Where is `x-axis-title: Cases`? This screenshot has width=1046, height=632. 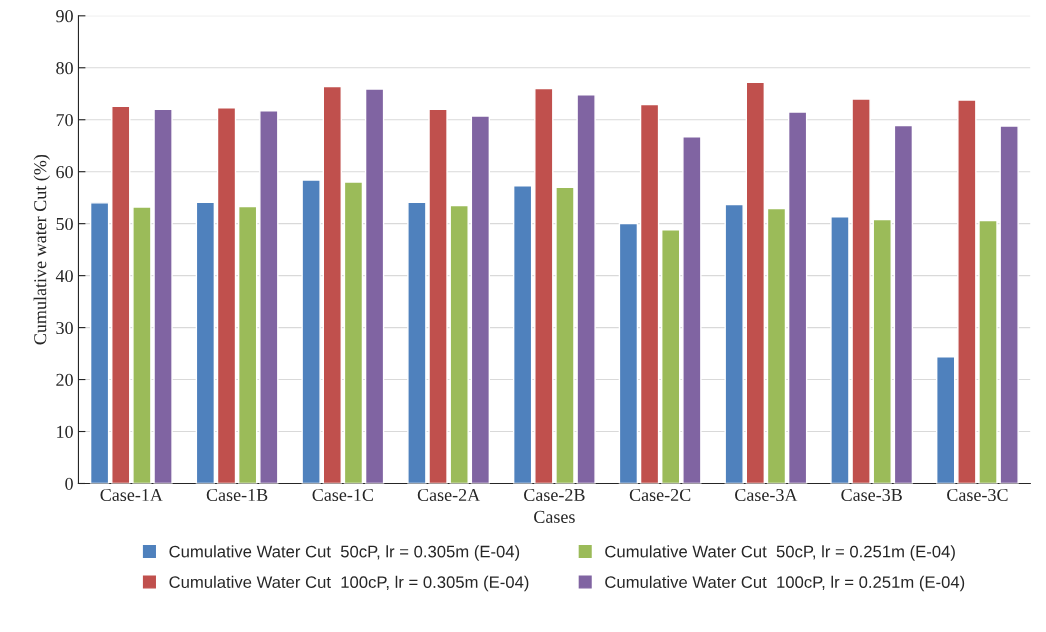 x-axis-title: Cases is located at coordinates (554, 516).